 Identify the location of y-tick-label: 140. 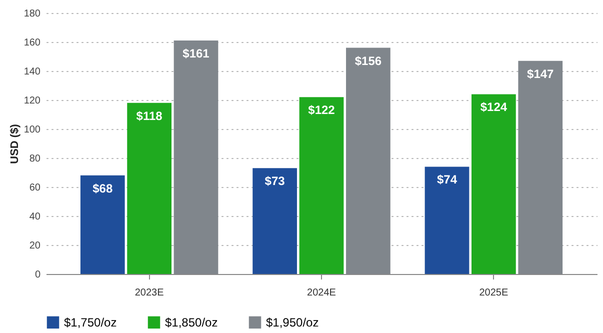
(32, 72).